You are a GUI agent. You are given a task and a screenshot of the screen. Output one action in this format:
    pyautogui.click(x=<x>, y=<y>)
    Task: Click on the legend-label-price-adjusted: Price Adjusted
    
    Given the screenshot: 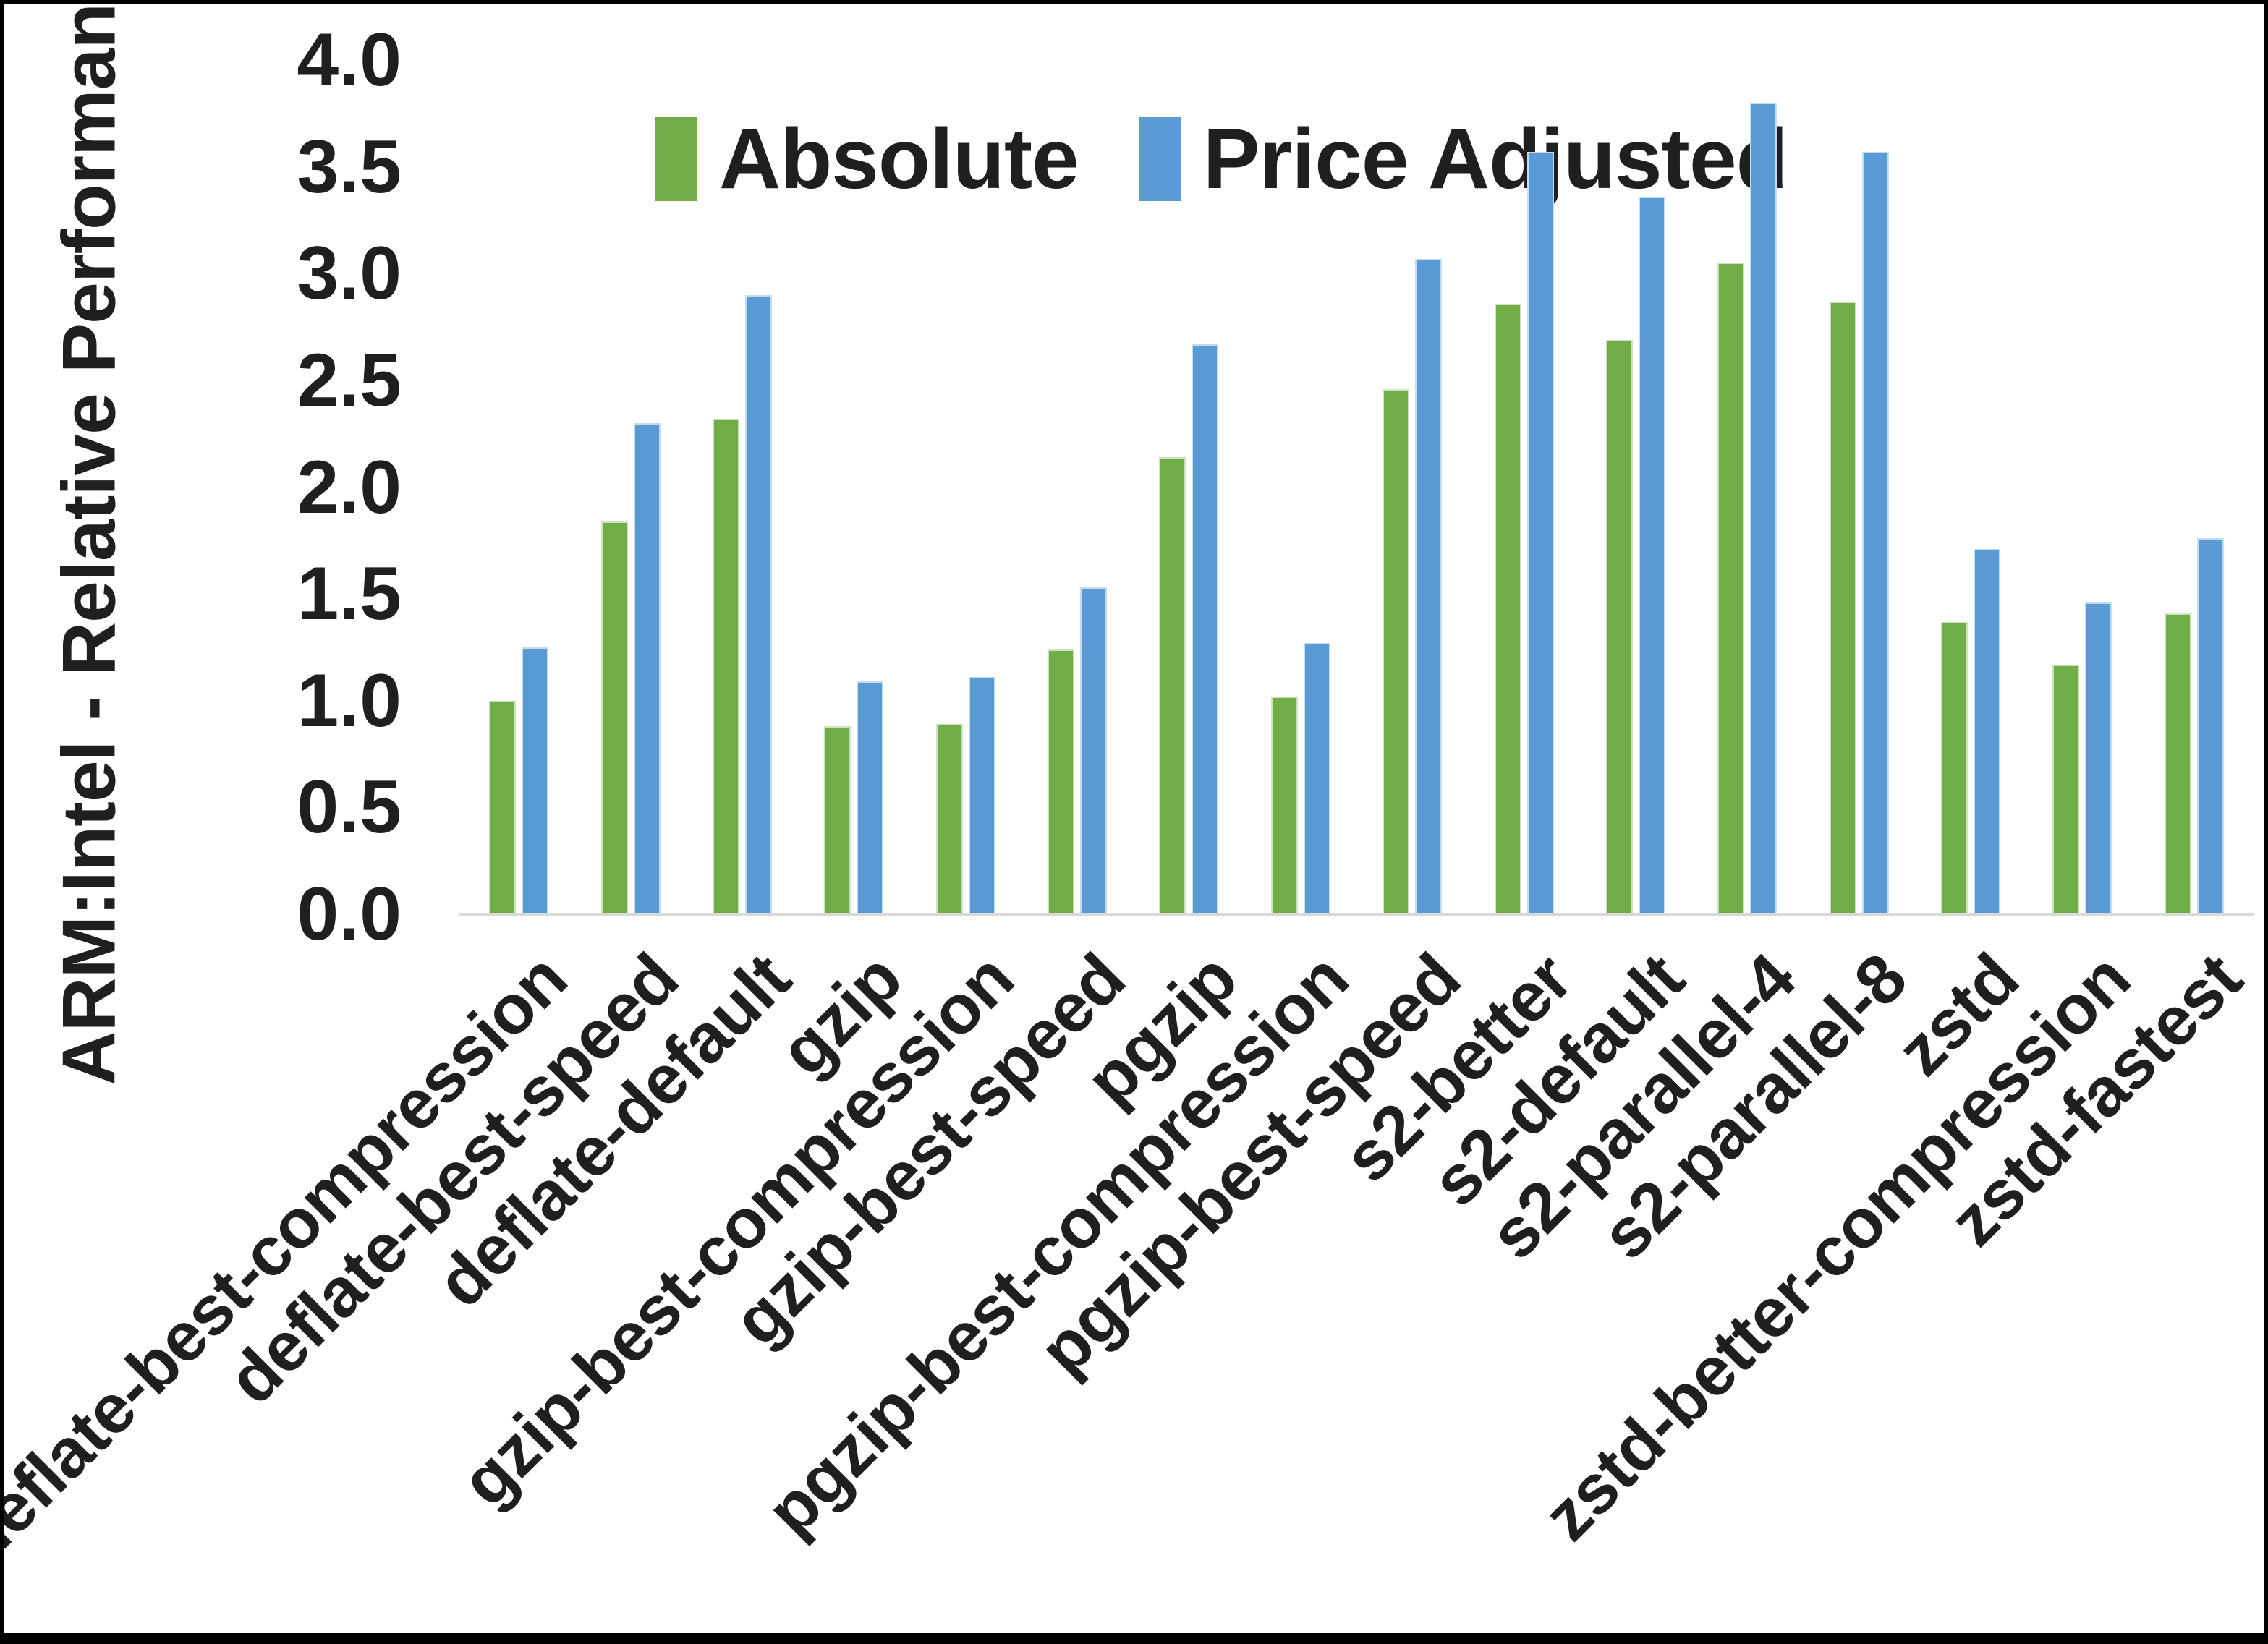 What is the action you would take?
    pyautogui.click(x=1495, y=159)
    